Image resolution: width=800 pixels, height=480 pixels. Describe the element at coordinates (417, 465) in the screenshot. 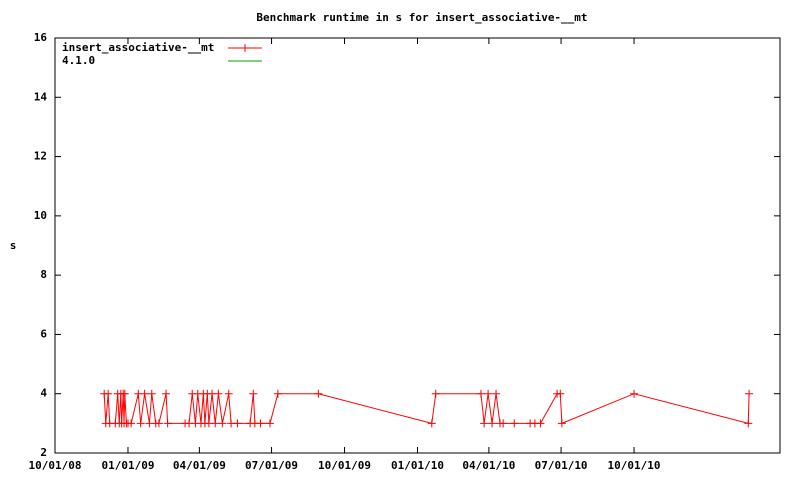

I see `x-tick-label: 01/01/10` at that location.